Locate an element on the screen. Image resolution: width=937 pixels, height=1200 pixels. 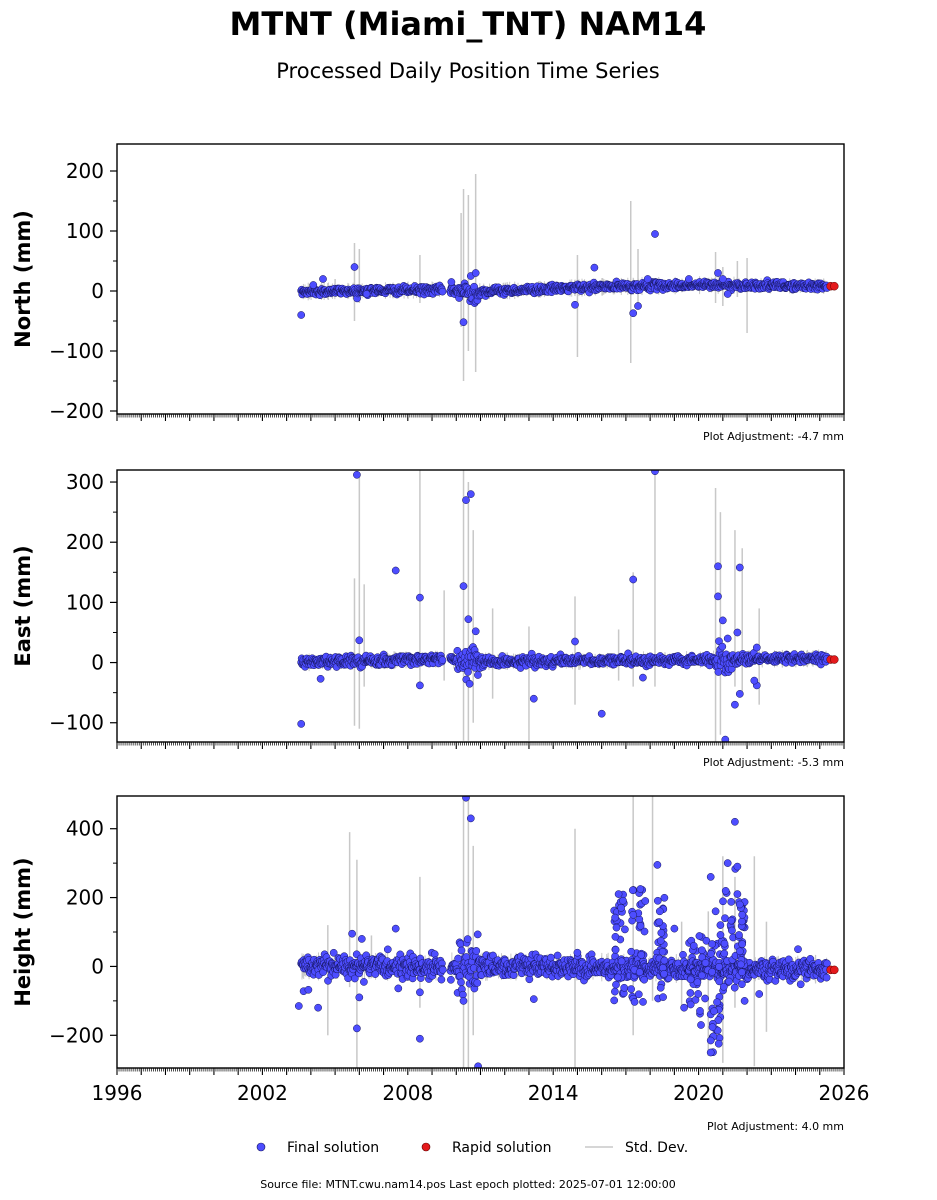
y-tick-label: −100 is located at coordinates (76, 351).